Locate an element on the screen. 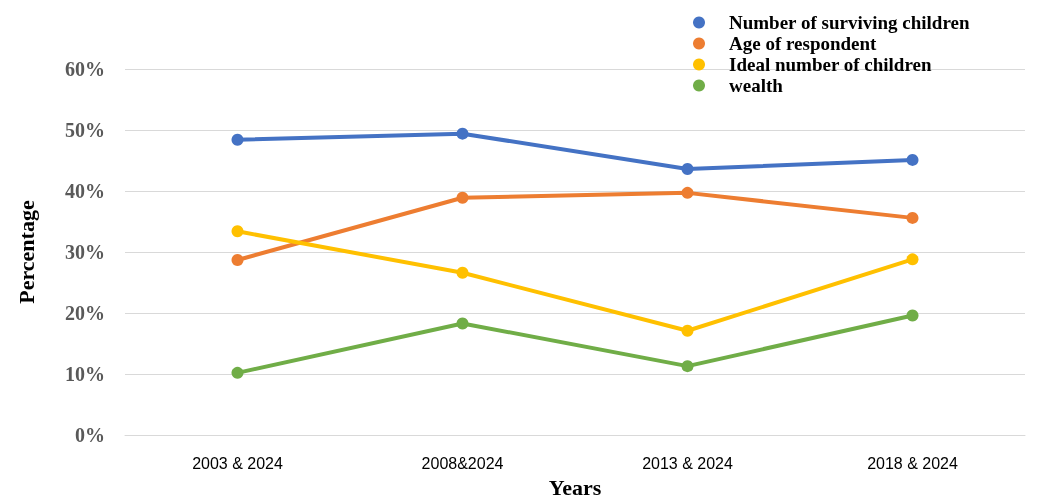 Image resolution: width=1042 pixels, height=503 pixels. legend-label: Number of surviving children is located at coordinates (849, 22).